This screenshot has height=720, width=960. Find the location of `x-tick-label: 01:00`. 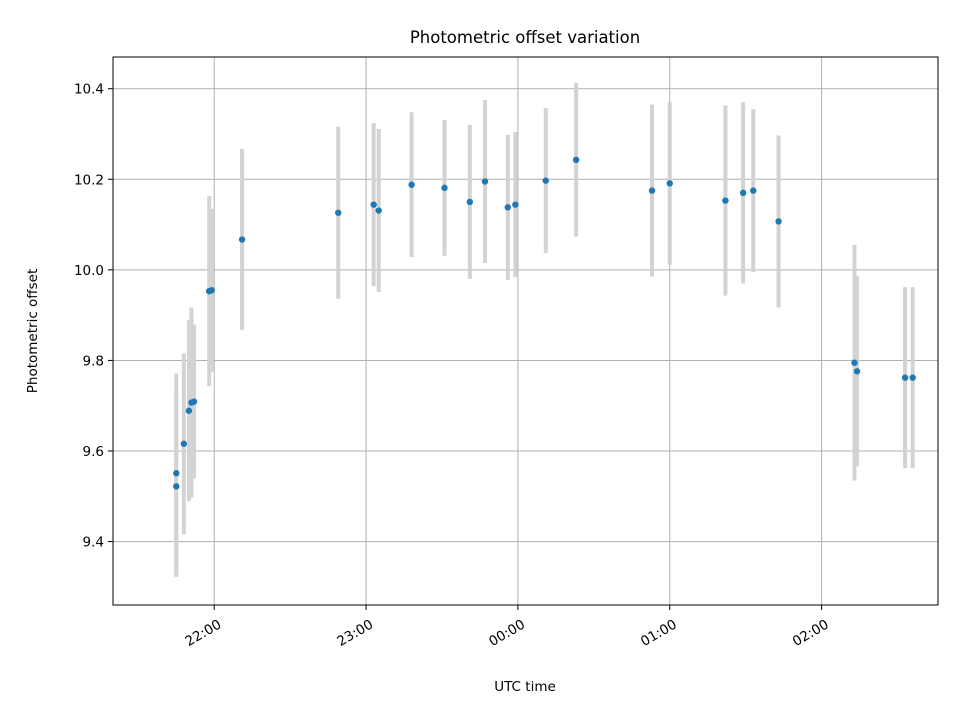

x-tick-label: 01:00 is located at coordinates (659, 633).